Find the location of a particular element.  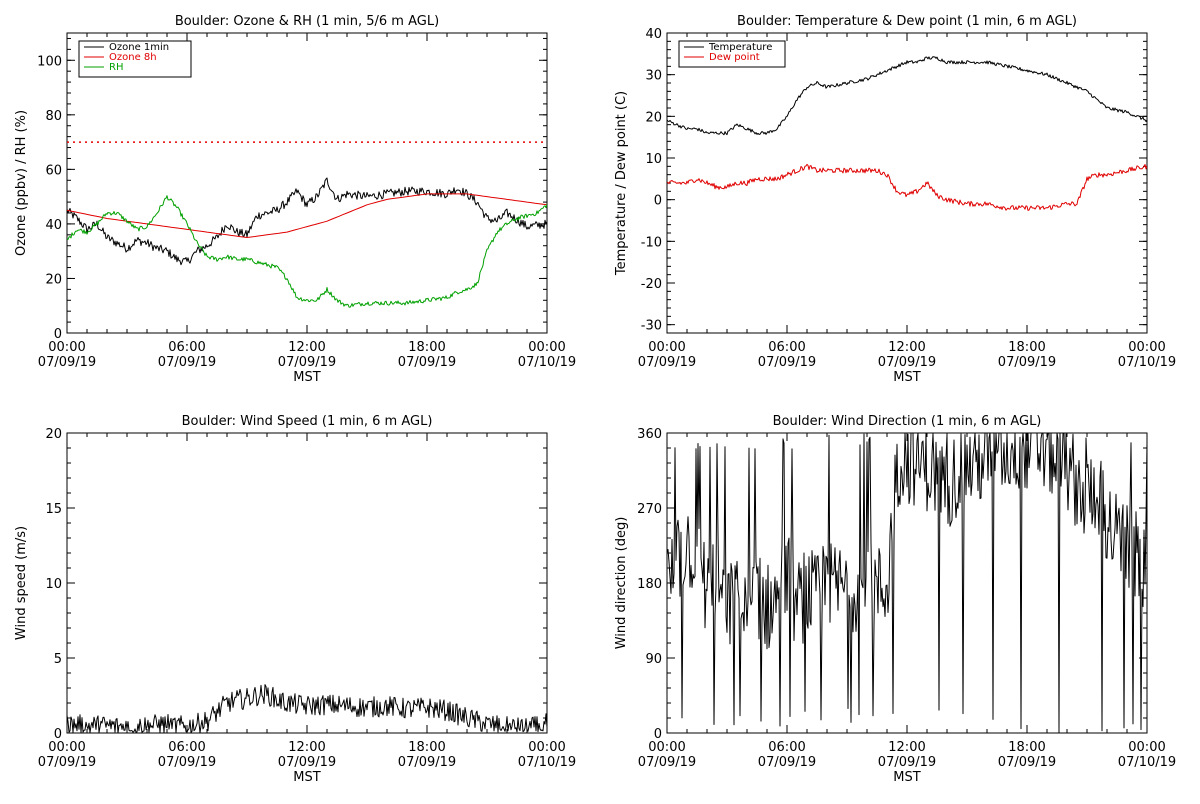

y-tick-label: 90 is located at coordinates (653, 659).